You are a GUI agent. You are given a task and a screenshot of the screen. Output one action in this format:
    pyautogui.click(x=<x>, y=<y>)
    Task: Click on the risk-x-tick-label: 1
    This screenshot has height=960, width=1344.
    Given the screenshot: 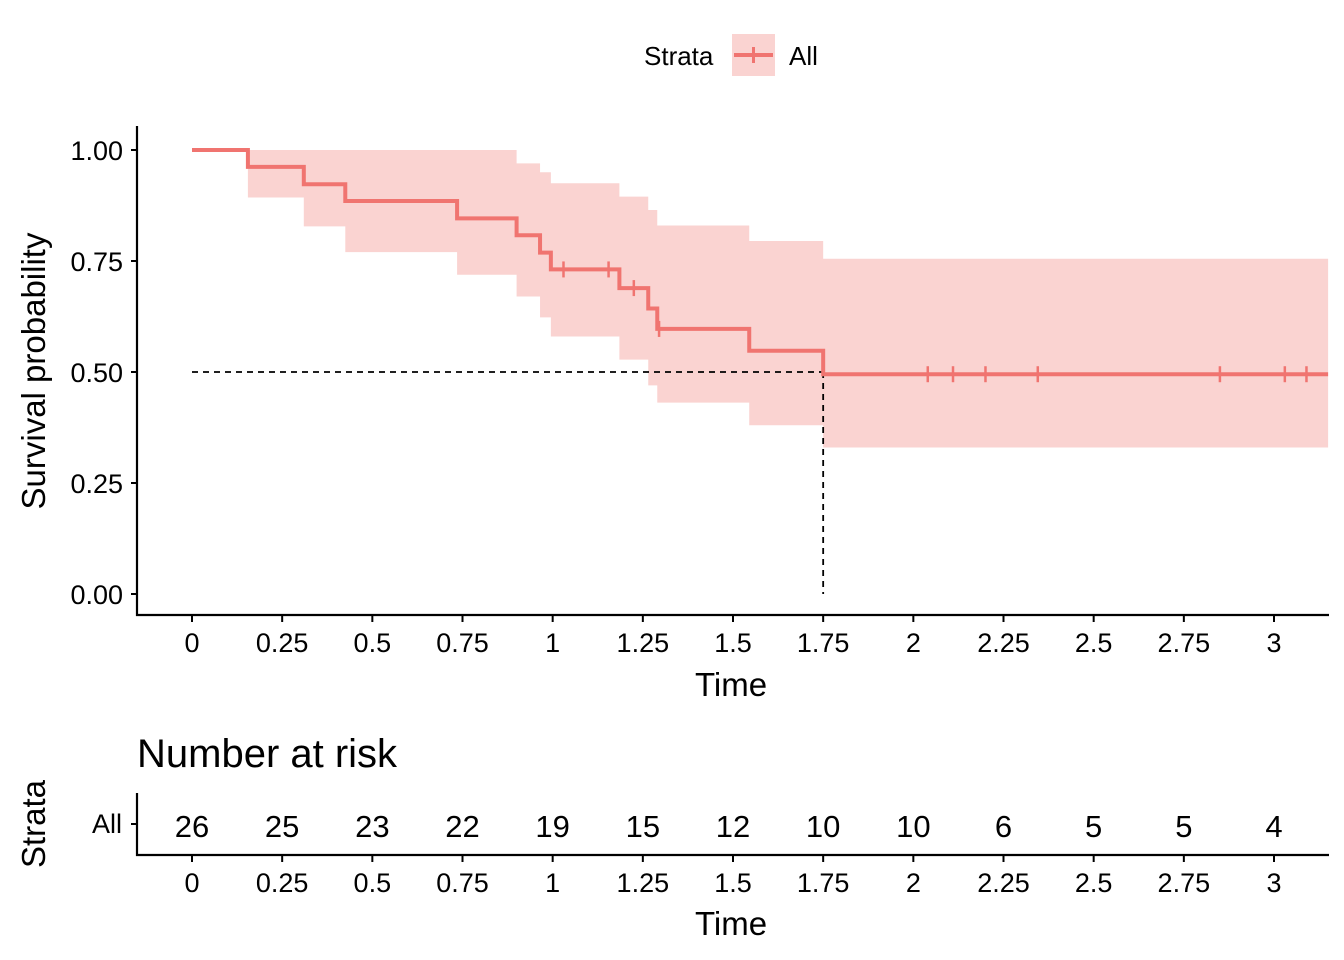 What is the action you would take?
    pyautogui.click(x=552, y=883)
    